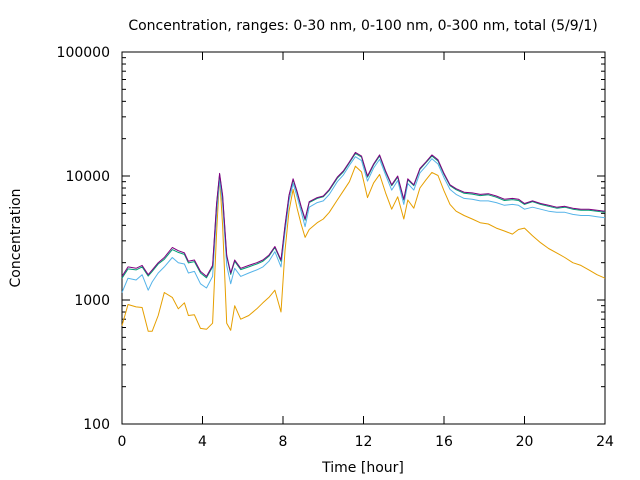  What do you see at coordinates (202, 442) in the screenshot?
I see `x-tick-label: 4` at bounding box center [202, 442].